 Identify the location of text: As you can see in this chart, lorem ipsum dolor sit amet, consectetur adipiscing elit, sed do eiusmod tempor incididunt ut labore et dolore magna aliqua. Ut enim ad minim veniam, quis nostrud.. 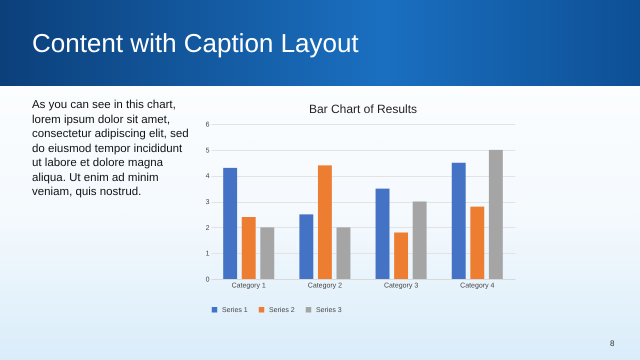
(111, 149).